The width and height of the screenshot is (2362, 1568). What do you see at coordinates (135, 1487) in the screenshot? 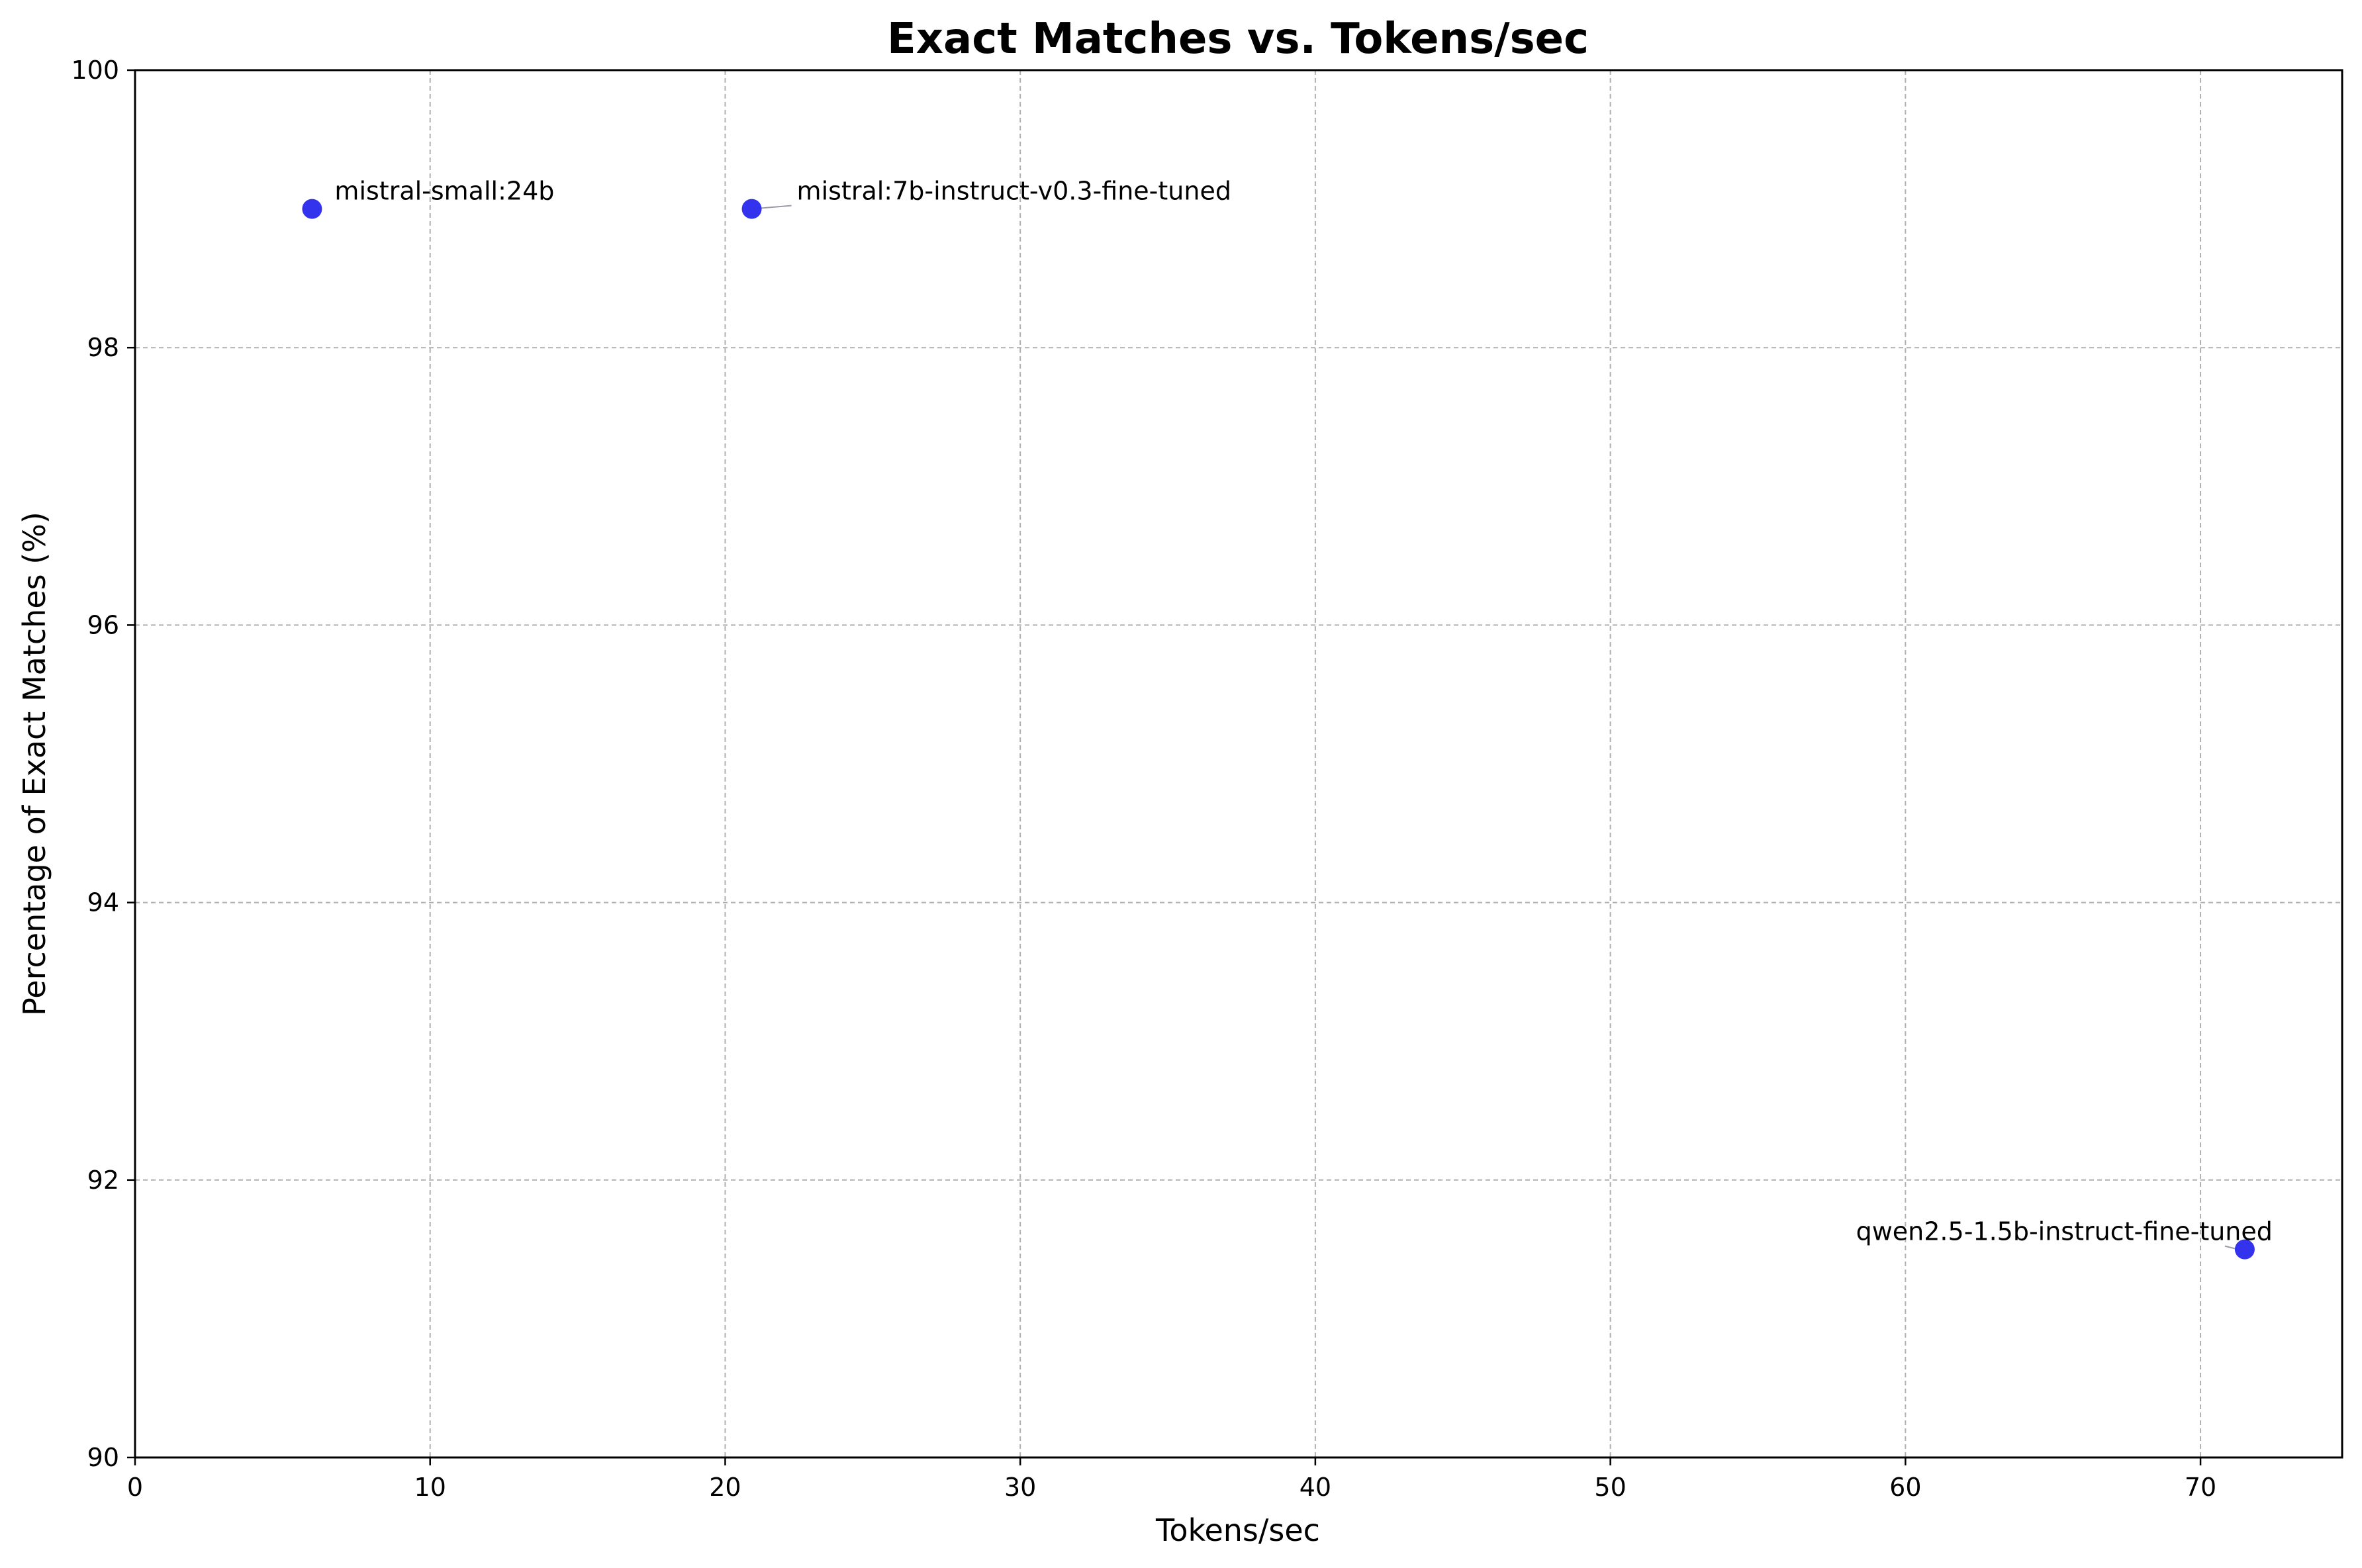
I see `x-tick-label: 0` at bounding box center [135, 1487].